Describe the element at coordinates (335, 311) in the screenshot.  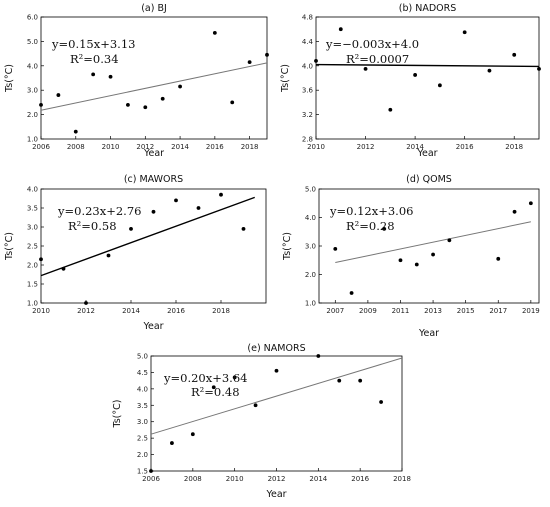
I see `x-tick-label: 2007` at that location.